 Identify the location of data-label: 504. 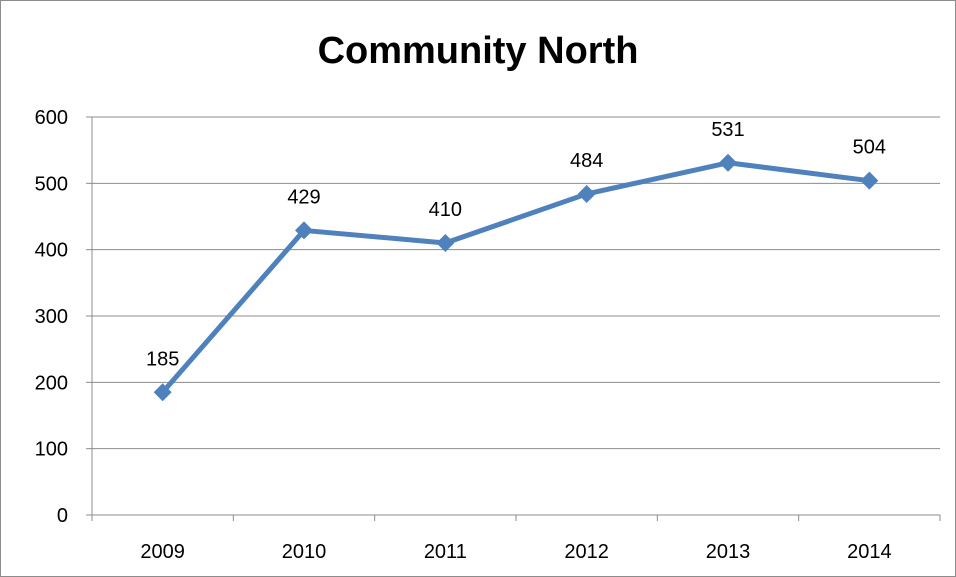
(869, 148).